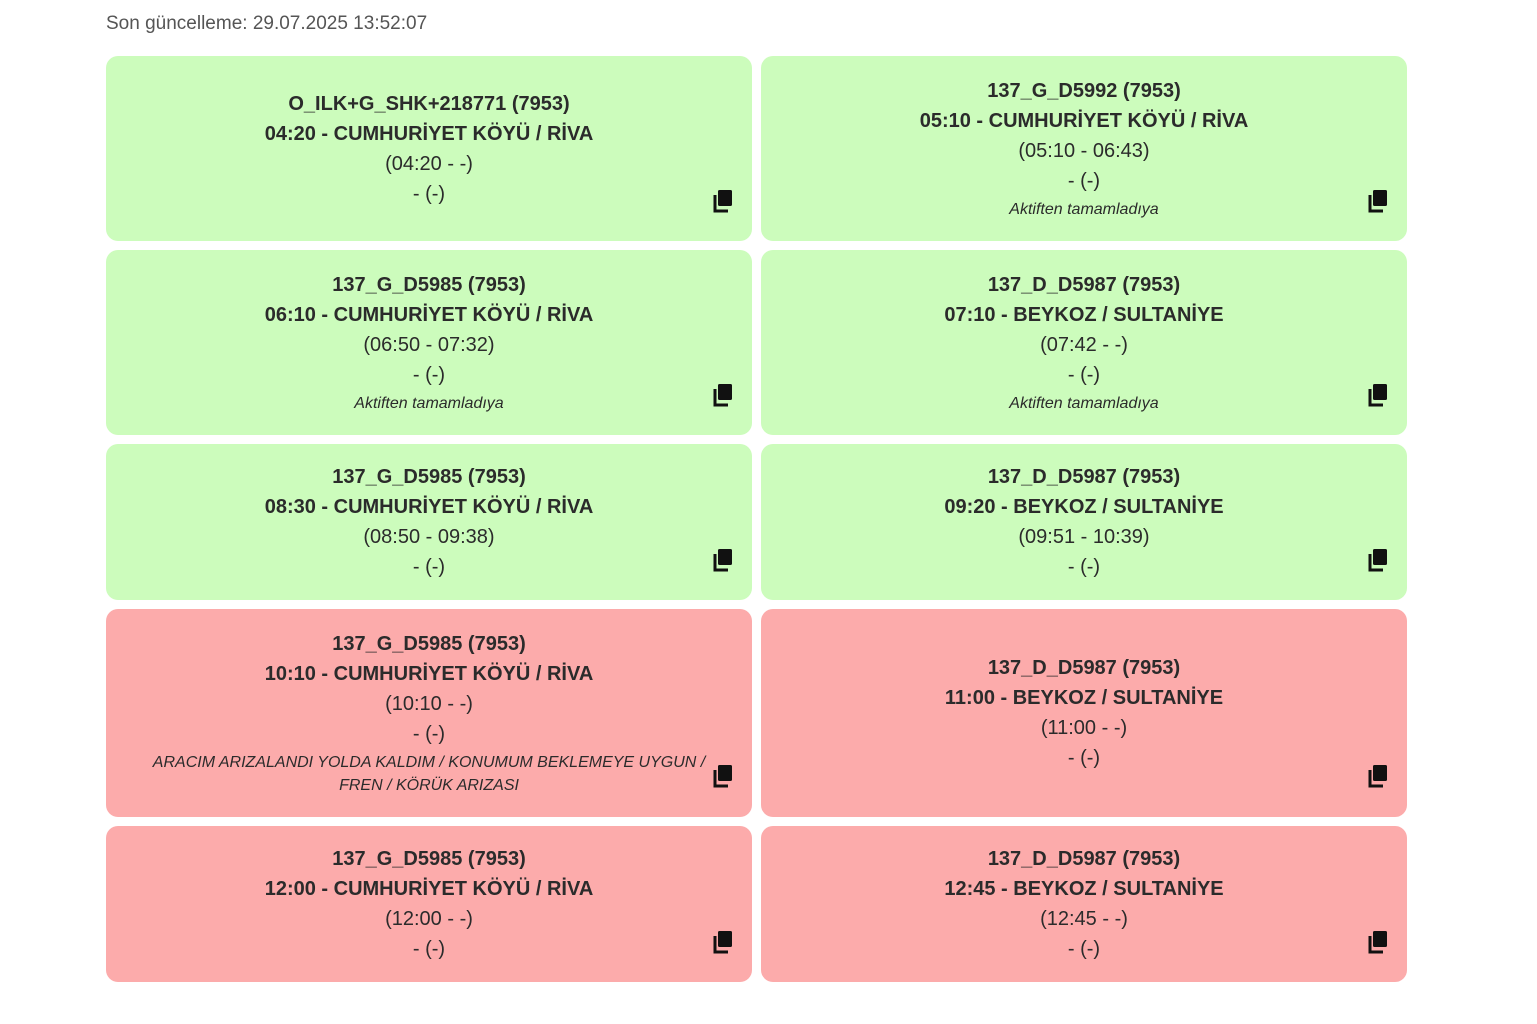  What do you see at coordinates (1084, 698) in the screenshot?
I see `trip-route: 11:00 - BEYKOZ / SULTANİYE` at bounding box center [1084, 698].